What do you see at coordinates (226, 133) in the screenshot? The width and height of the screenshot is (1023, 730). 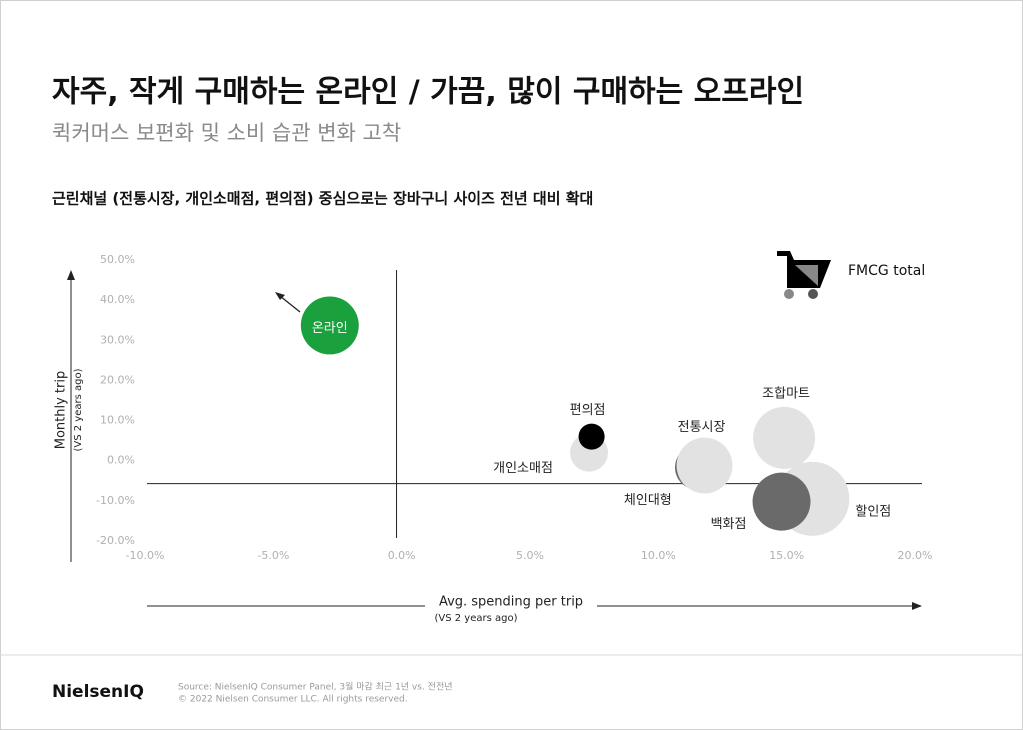 I see `page-subtitle: 퀵커머스 보편화 및 소비 습관 변화 고착` at bounding box center [226, 133].